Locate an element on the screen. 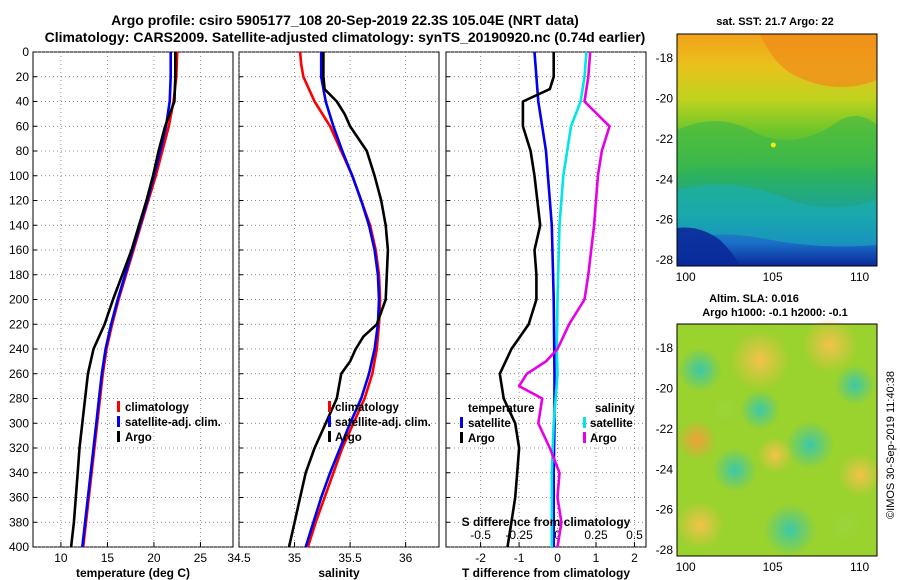  x-tick-label: 35 is located at coordinates (295, 558).